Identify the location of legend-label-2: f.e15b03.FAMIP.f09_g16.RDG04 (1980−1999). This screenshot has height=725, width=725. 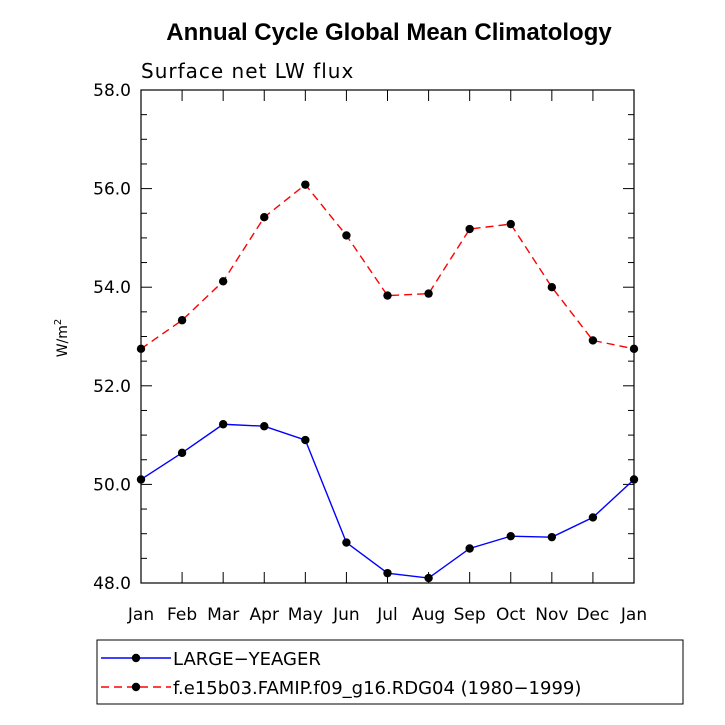
(377, 688).